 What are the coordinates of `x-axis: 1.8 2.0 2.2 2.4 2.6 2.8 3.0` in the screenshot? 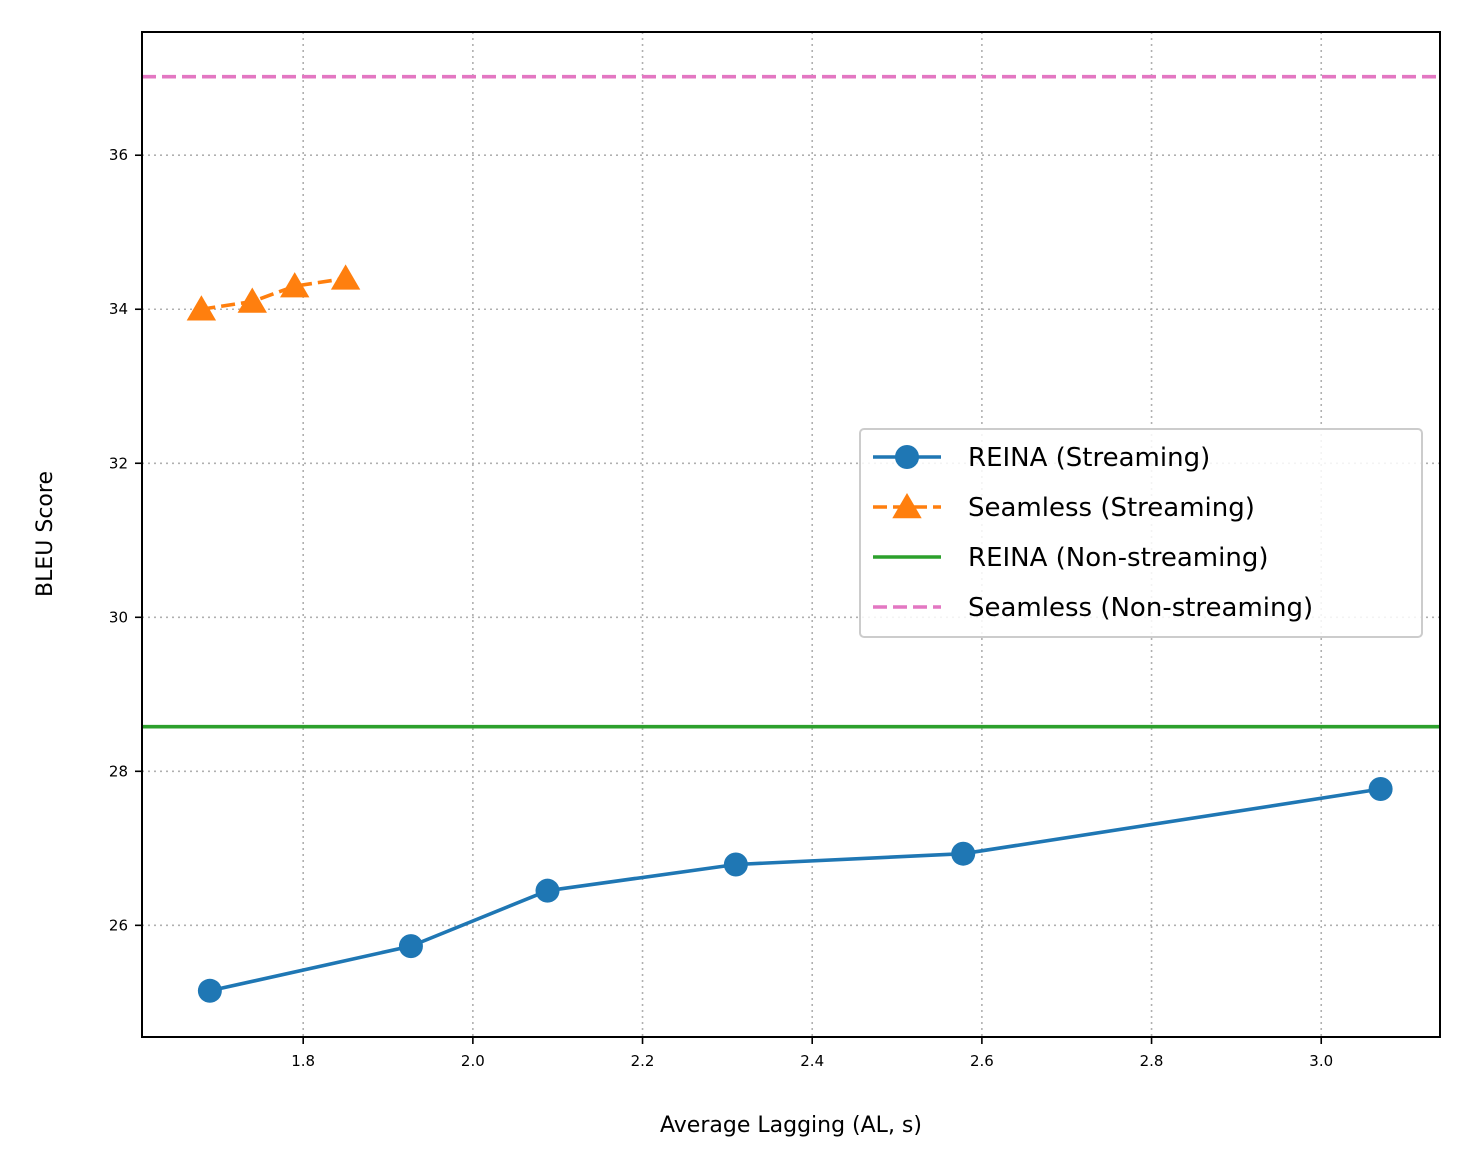 It's located at (812, 1053).